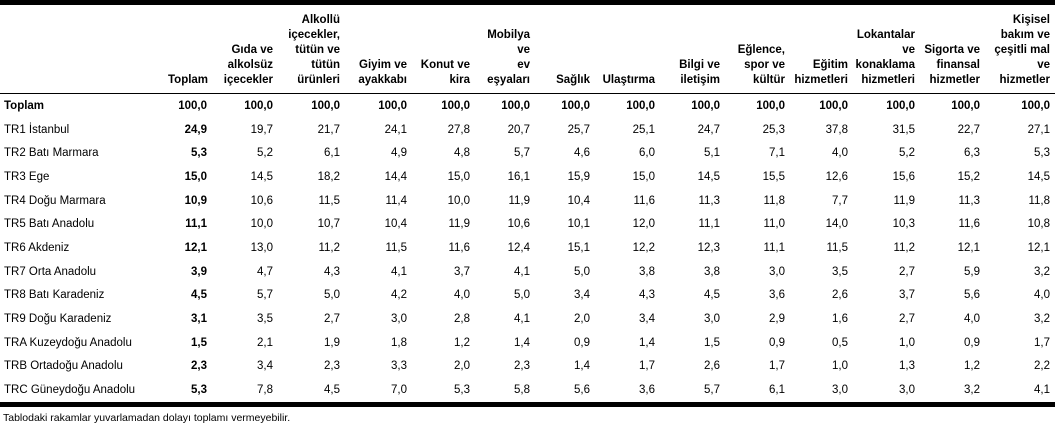 The height and width of the screenshot is (432, 1055). I want to click on data-cell: 12,3, so click(708, 247).